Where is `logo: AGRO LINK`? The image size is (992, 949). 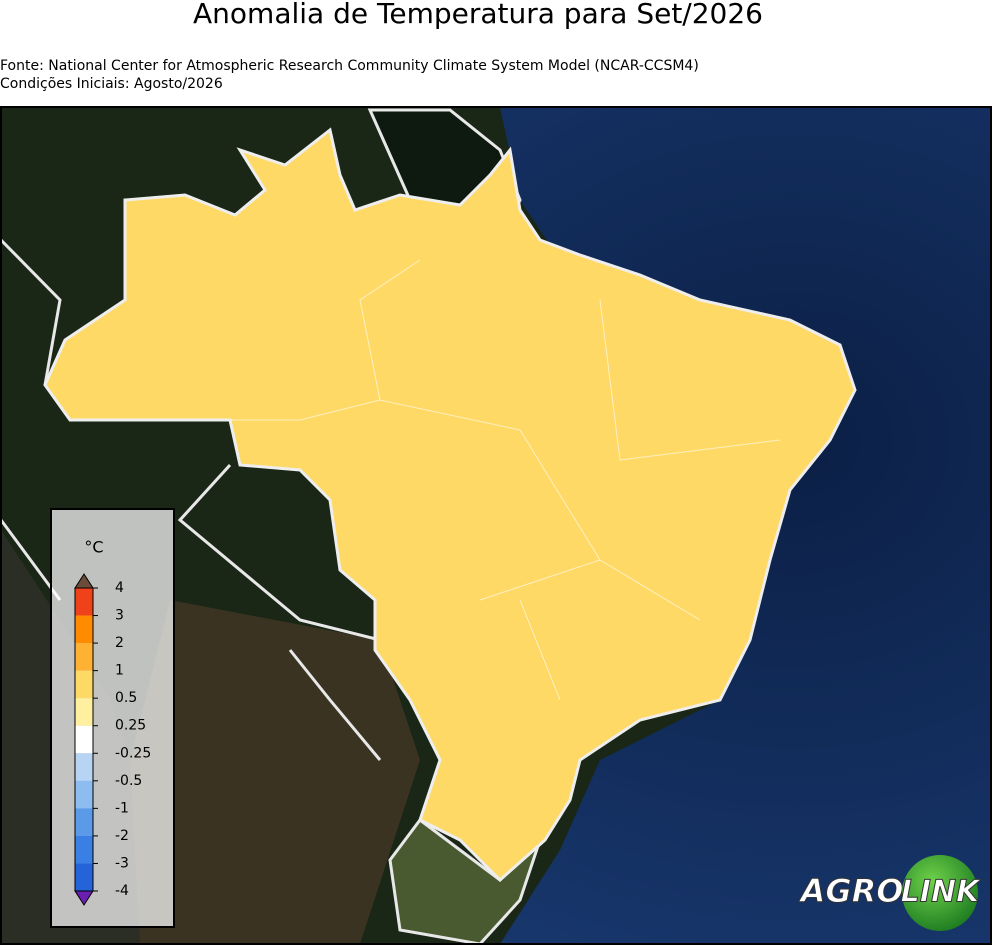 logo: AGRO LINK is located at coordinates (890, 893).